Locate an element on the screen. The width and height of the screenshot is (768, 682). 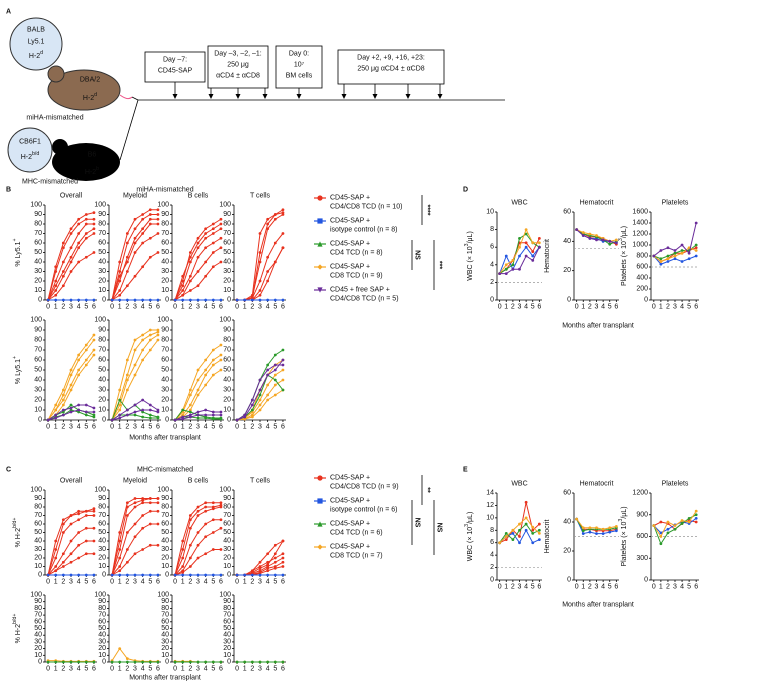
significance-label: *** is located at coordinates (439, 265).